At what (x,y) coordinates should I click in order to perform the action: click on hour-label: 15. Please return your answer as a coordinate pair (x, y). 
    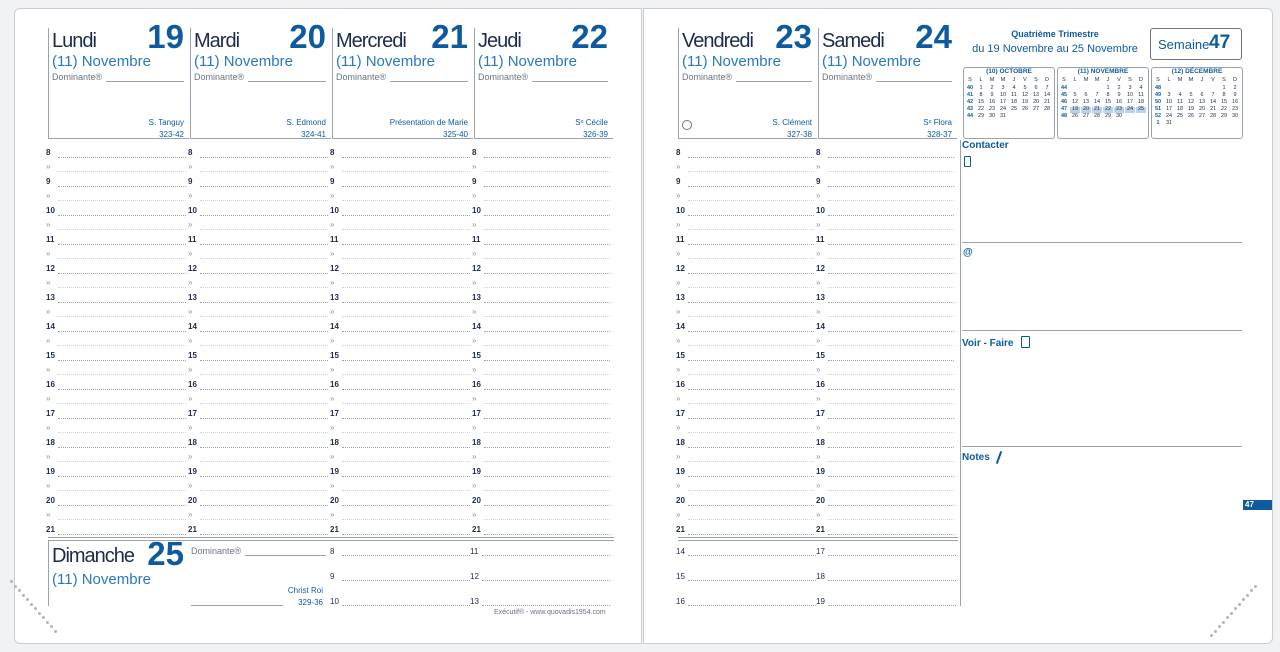
    Looking at the image, I should click on (820, 355).